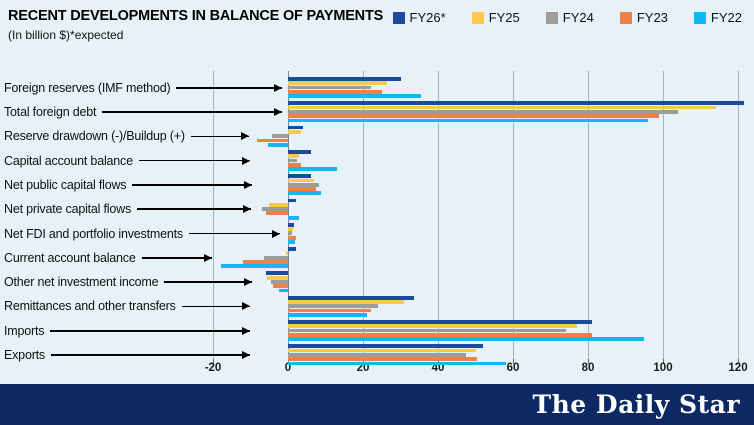  What do you see at coordinates (738, 368) in the screenshot?
I see `axis-tick-label: 120` at bounding box center [738, 368].